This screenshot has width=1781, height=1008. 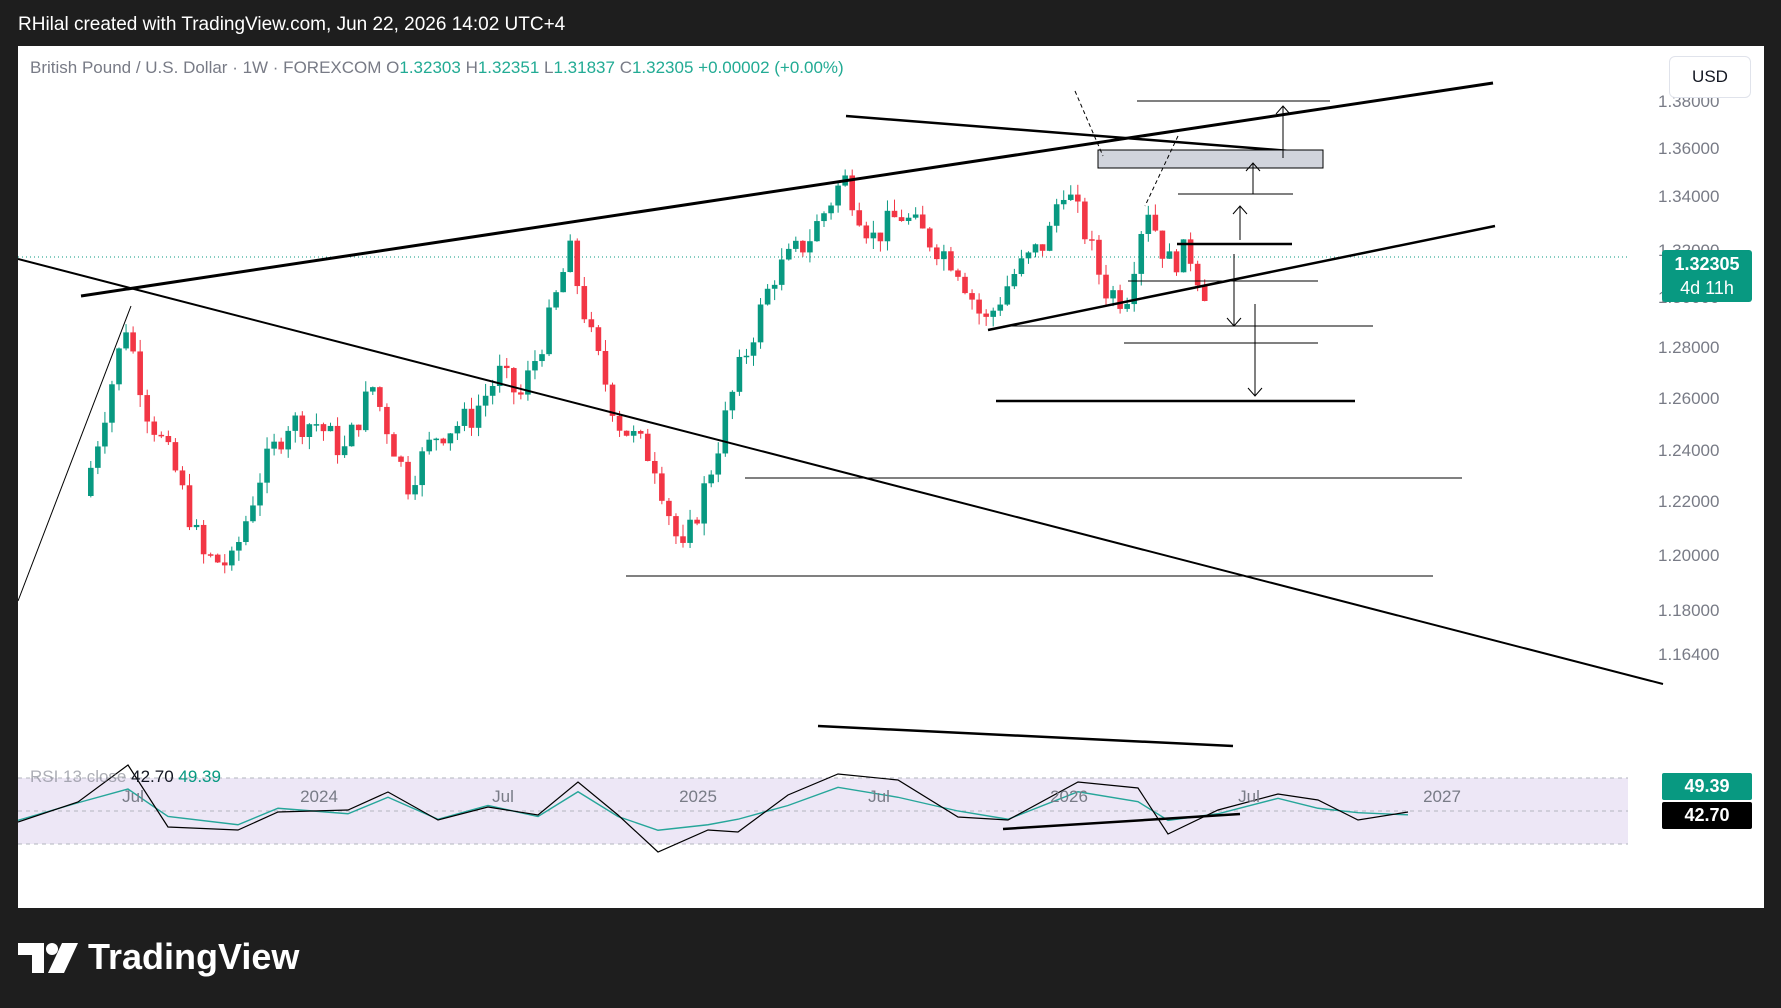 I want to click on dashed-projection, so click(x=1089, y=123).